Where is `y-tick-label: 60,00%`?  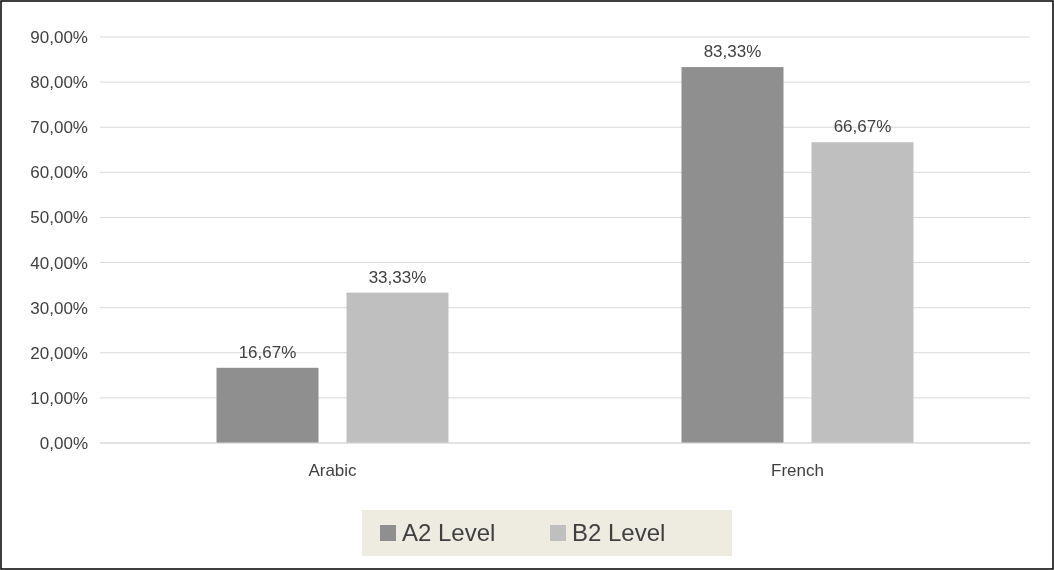 y-tick-label: 60,00% is located at coordinates (59, 173).